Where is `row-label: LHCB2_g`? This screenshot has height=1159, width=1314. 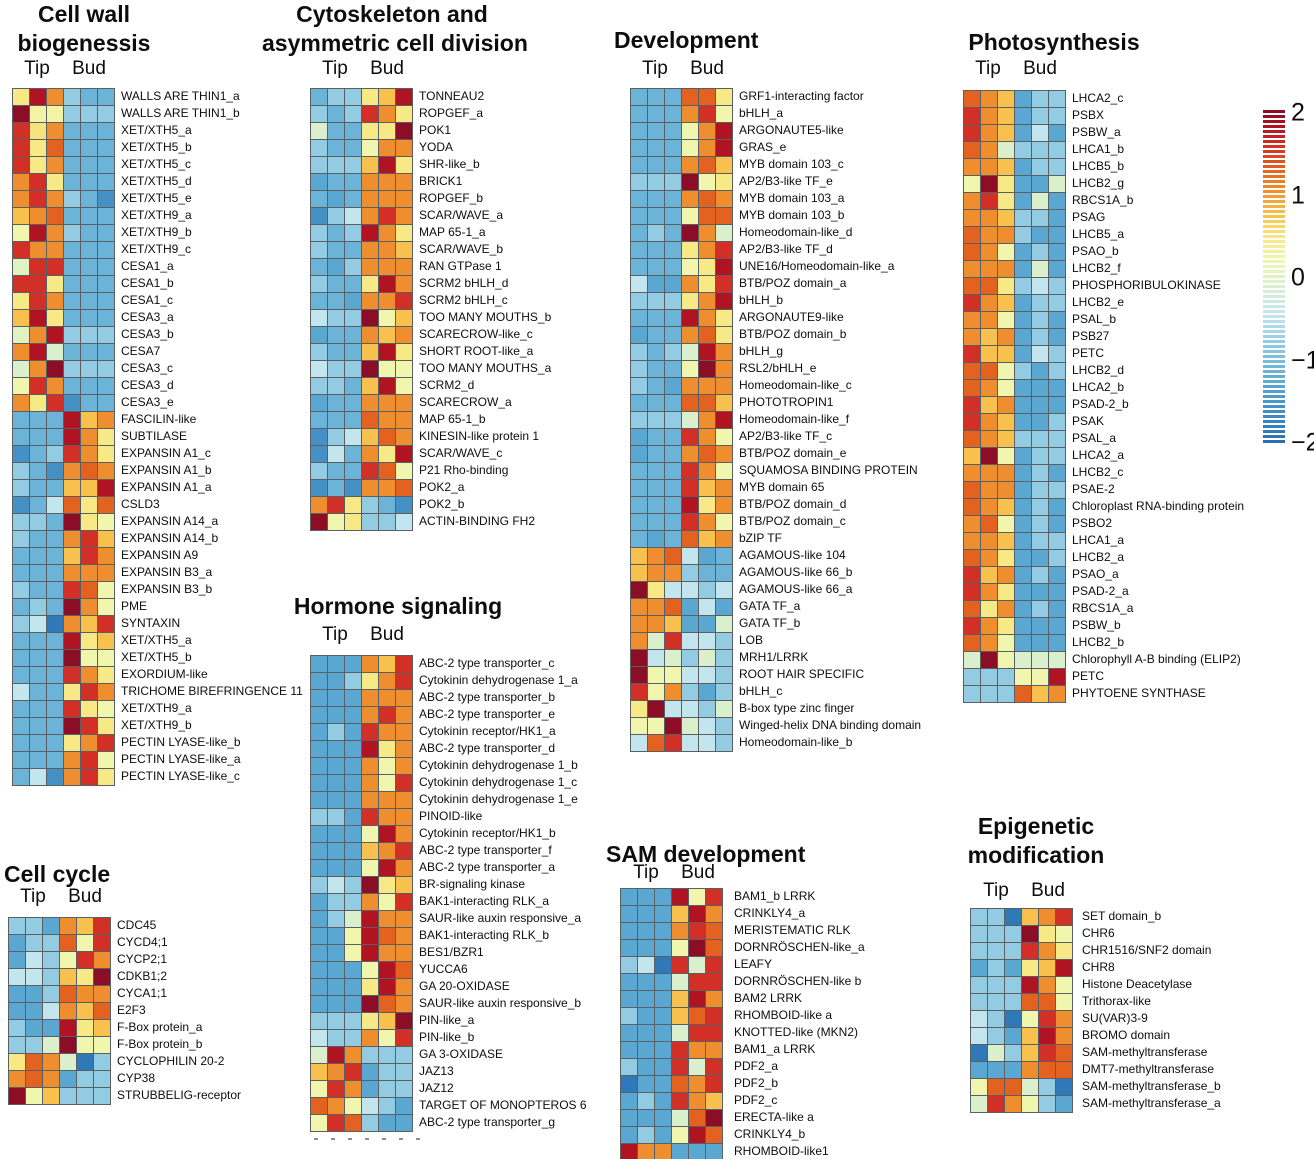 row-label: LHCB2_g is located at coordinates (1098, 183).